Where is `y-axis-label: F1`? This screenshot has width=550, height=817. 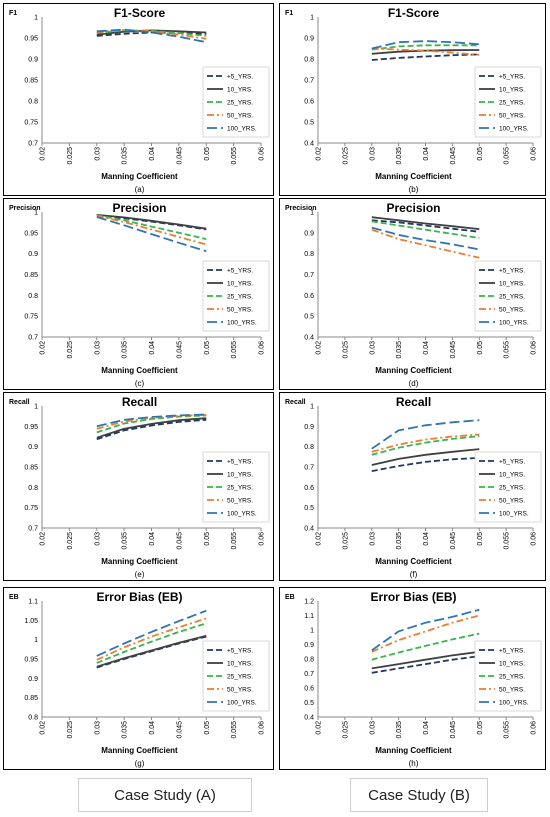
y-axis-label: F1 is located at coordinates (289, 13).